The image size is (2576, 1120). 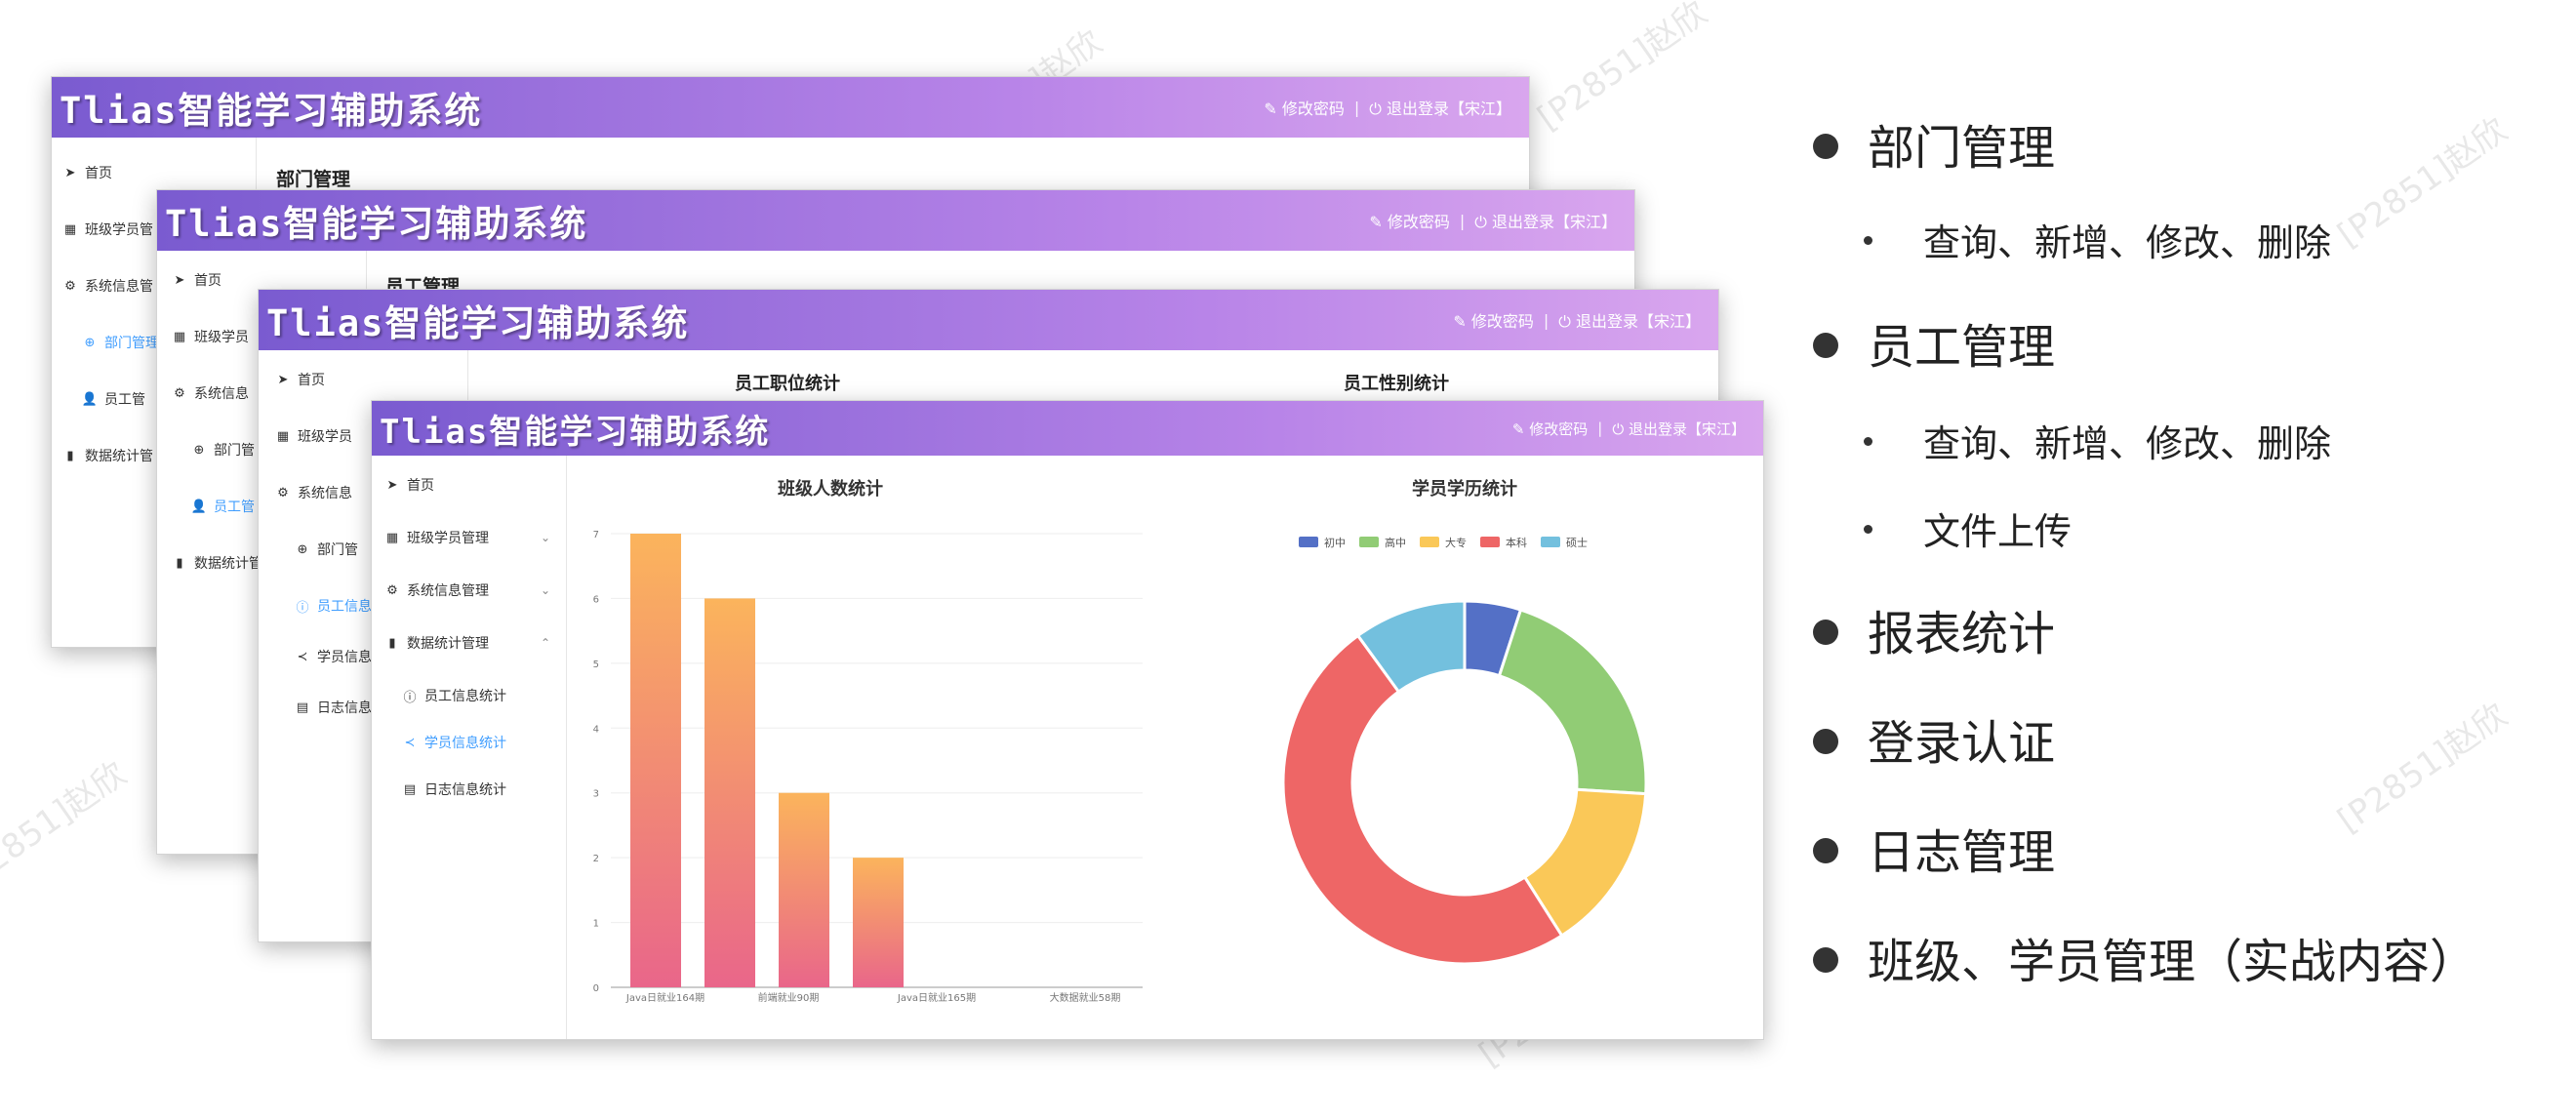 I want to click on sidebar-item-system: ⚙ 系统信息管, so click(x=158, y=286).